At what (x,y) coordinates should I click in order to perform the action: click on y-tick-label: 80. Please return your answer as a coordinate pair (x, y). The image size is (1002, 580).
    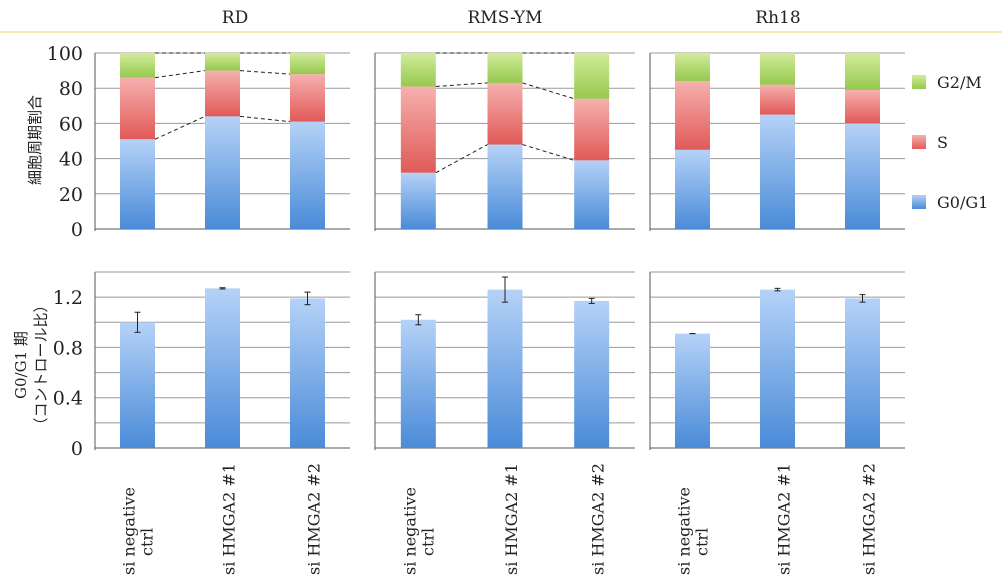
    Looking at the image, I should click on (71, 89).